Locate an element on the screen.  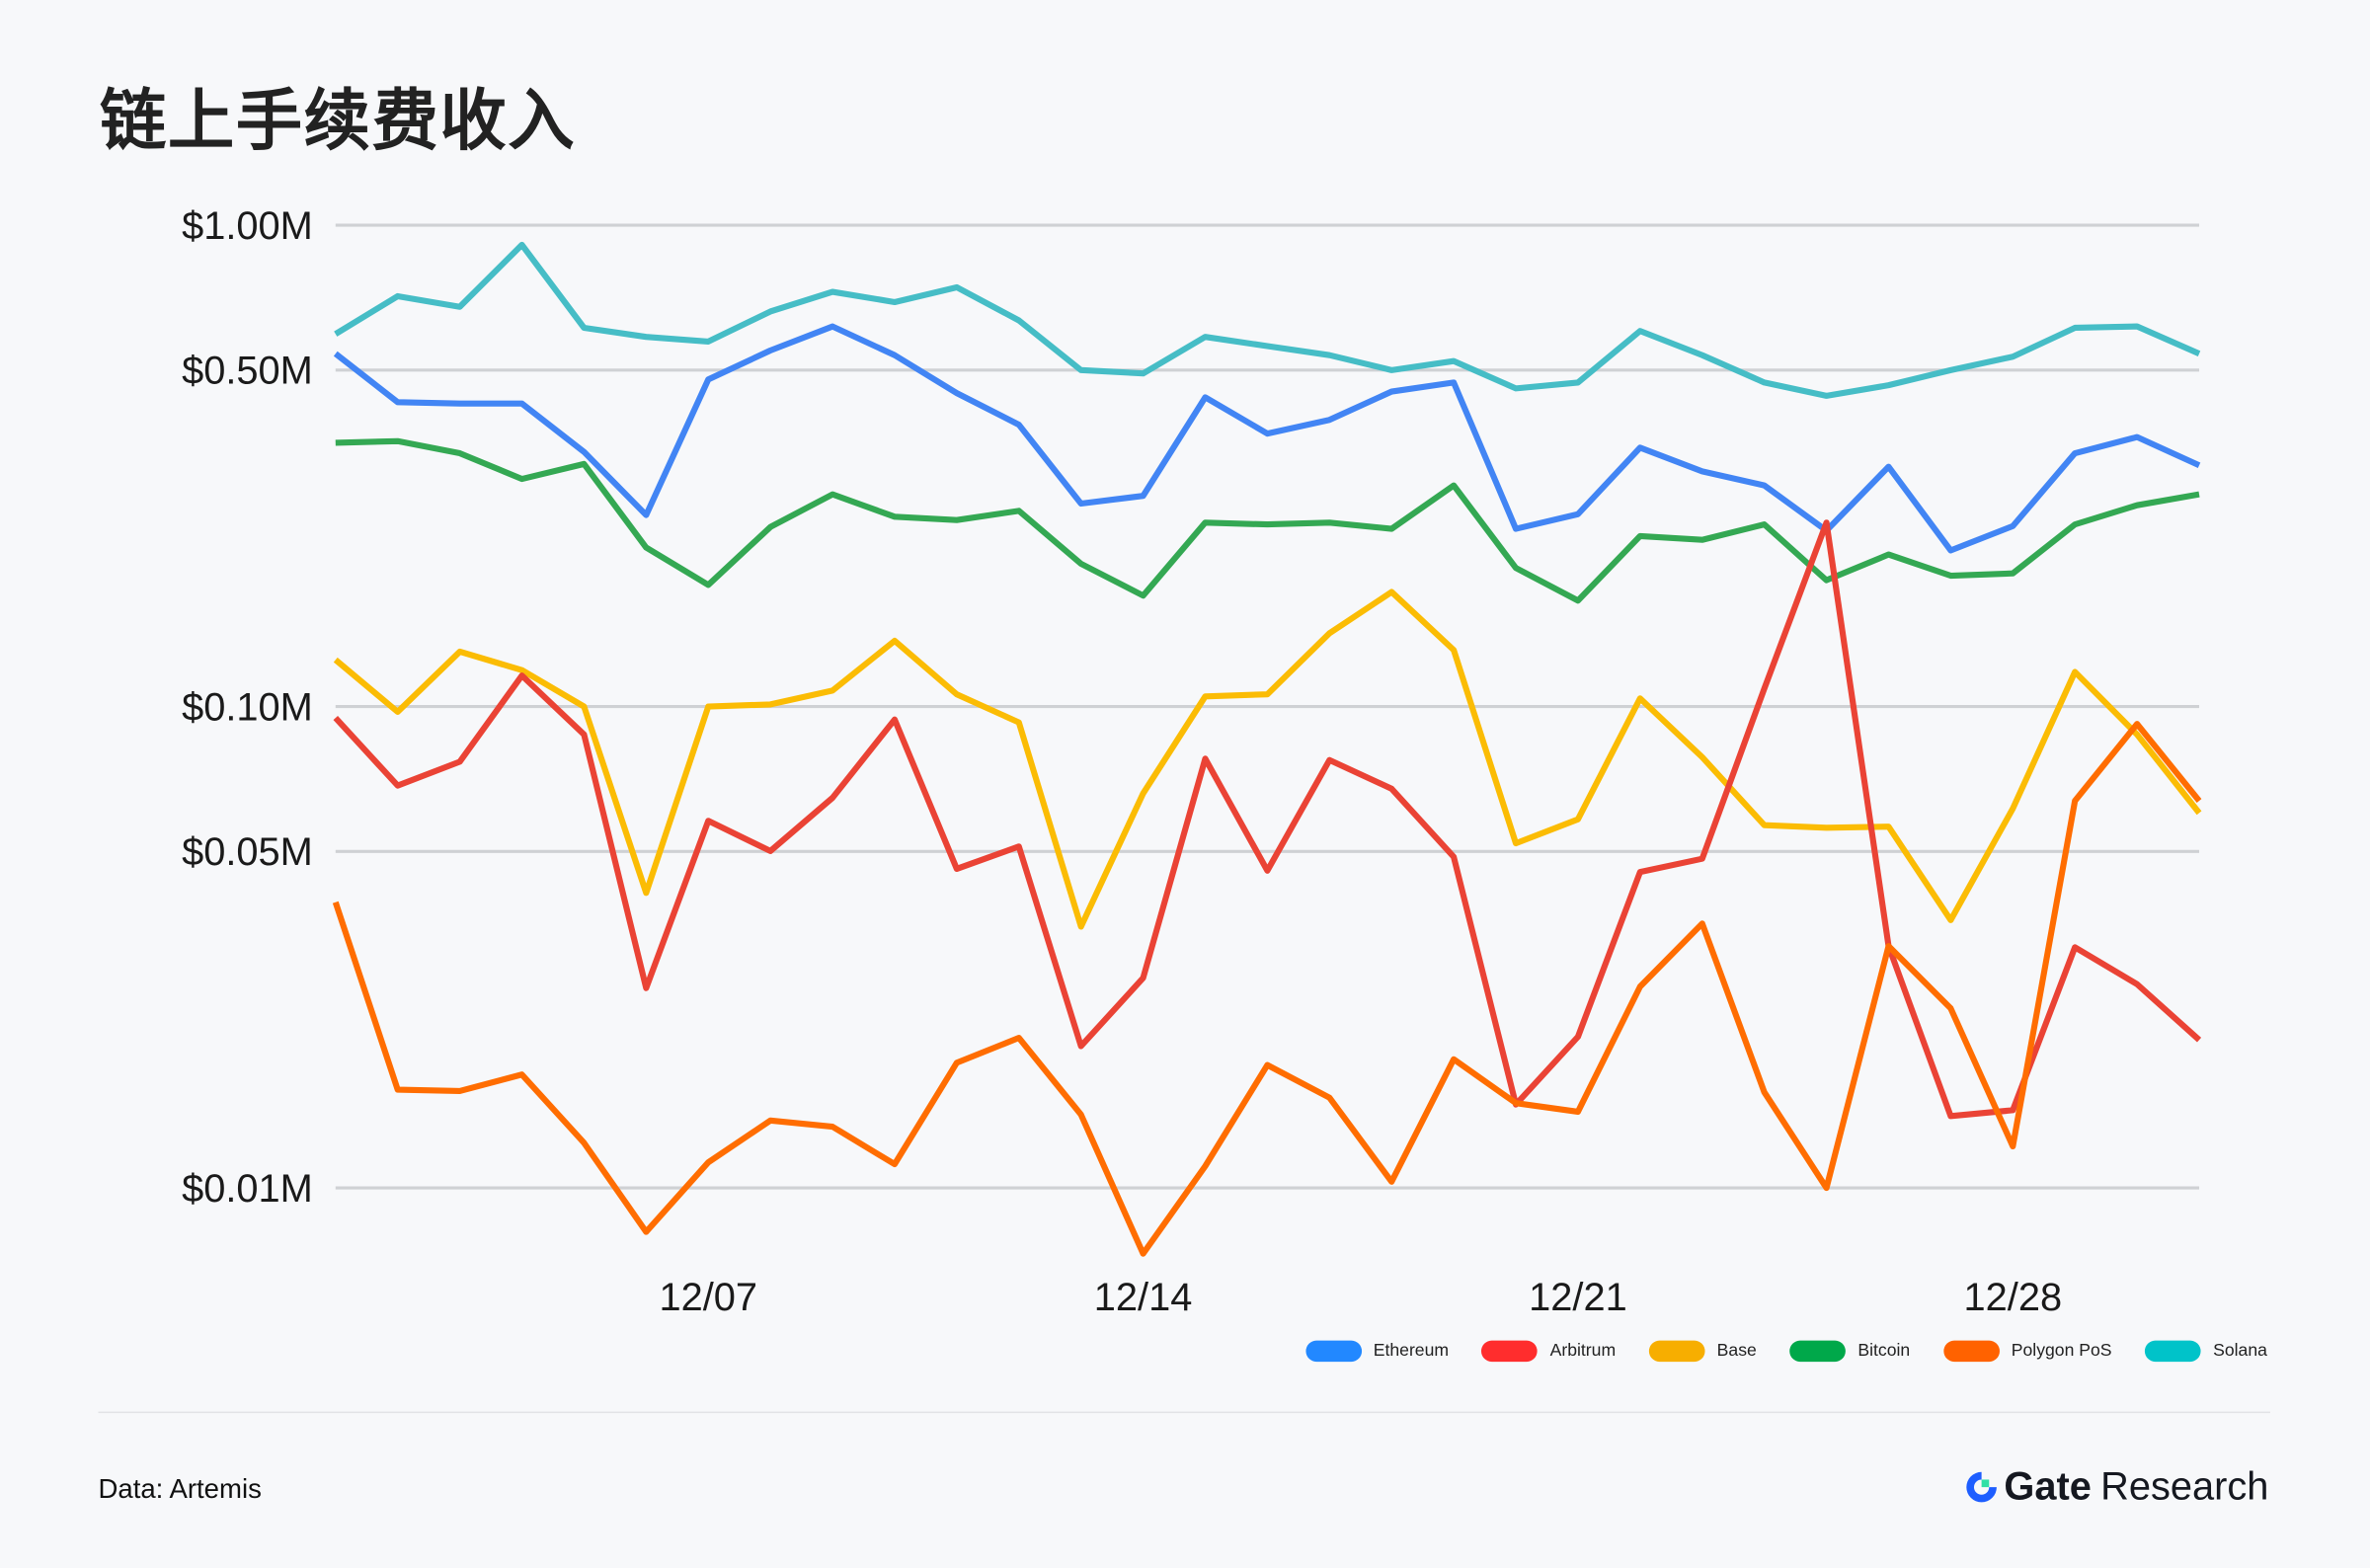
x-tick-label: 12/07 is located at coordinates (708, 1298).